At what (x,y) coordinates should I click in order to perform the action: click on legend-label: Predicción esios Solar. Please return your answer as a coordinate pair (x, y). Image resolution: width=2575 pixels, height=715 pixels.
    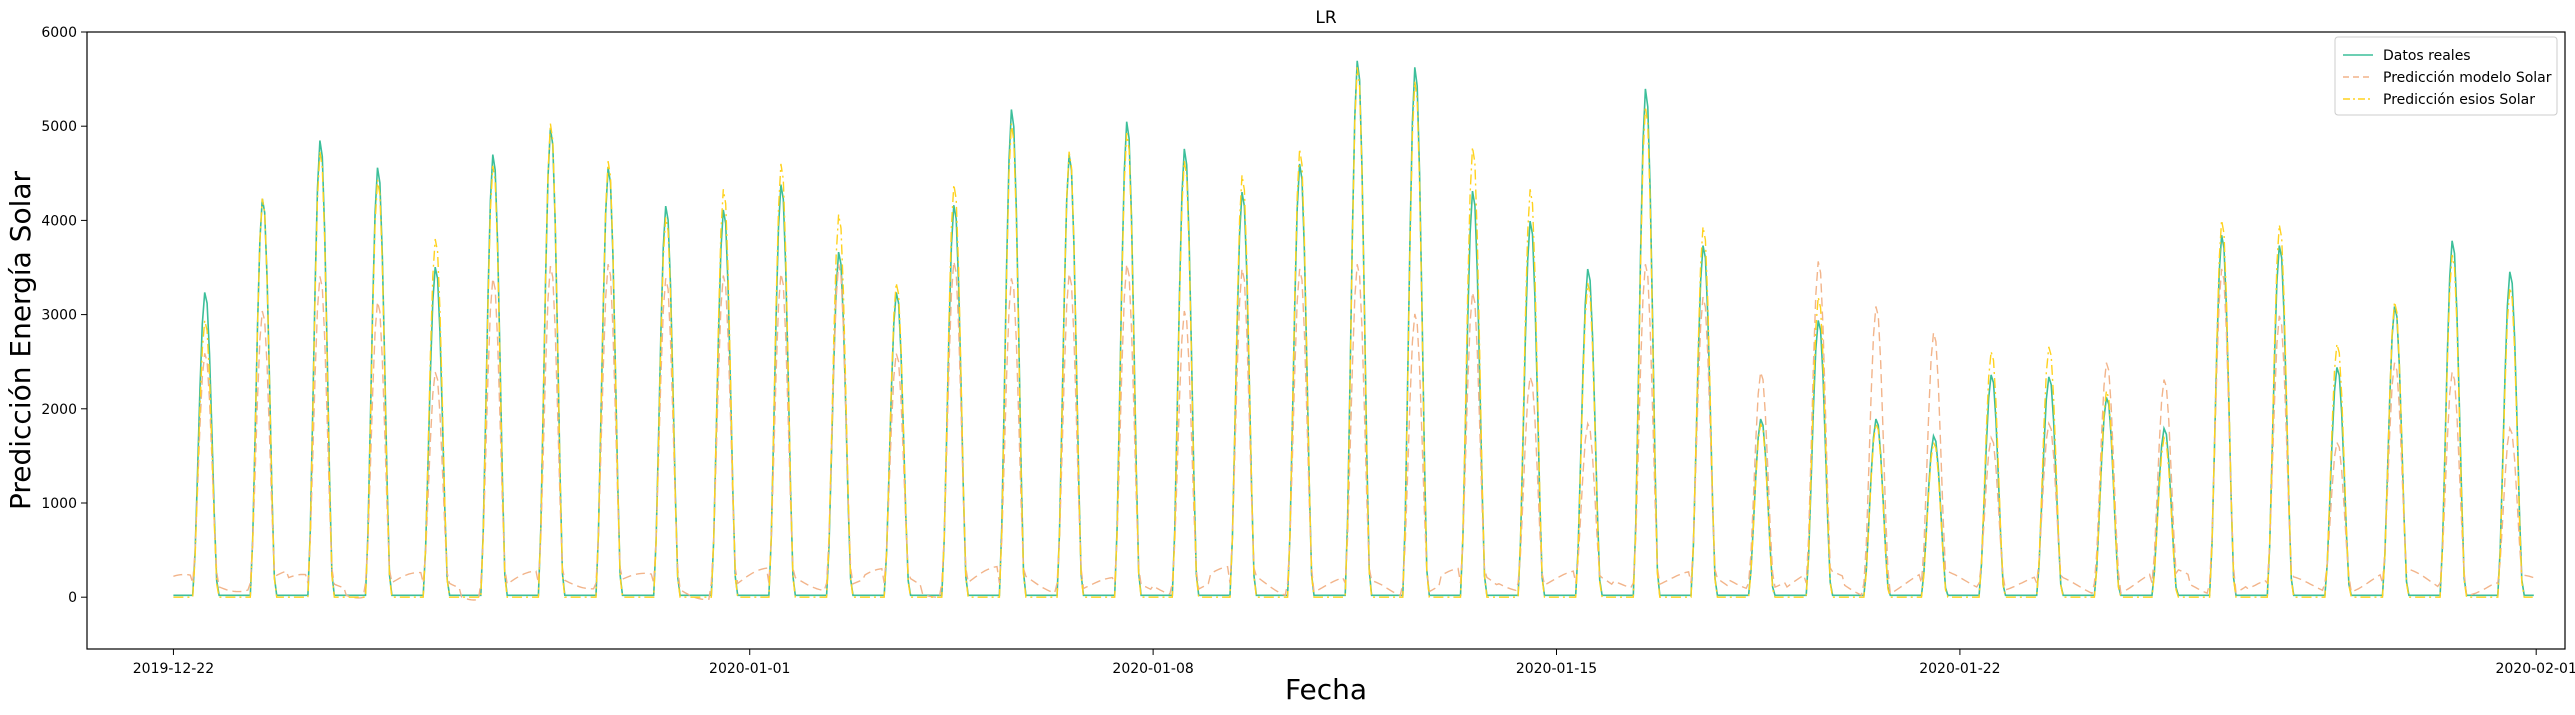
    Looking at the image, I should click on (2459, 100).